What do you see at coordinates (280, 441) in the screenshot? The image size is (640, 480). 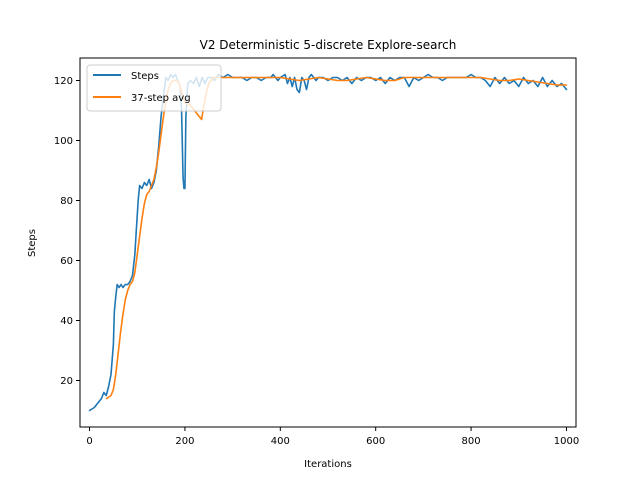 I see `x-tick-label: 400` at bounding box center [280, 441].